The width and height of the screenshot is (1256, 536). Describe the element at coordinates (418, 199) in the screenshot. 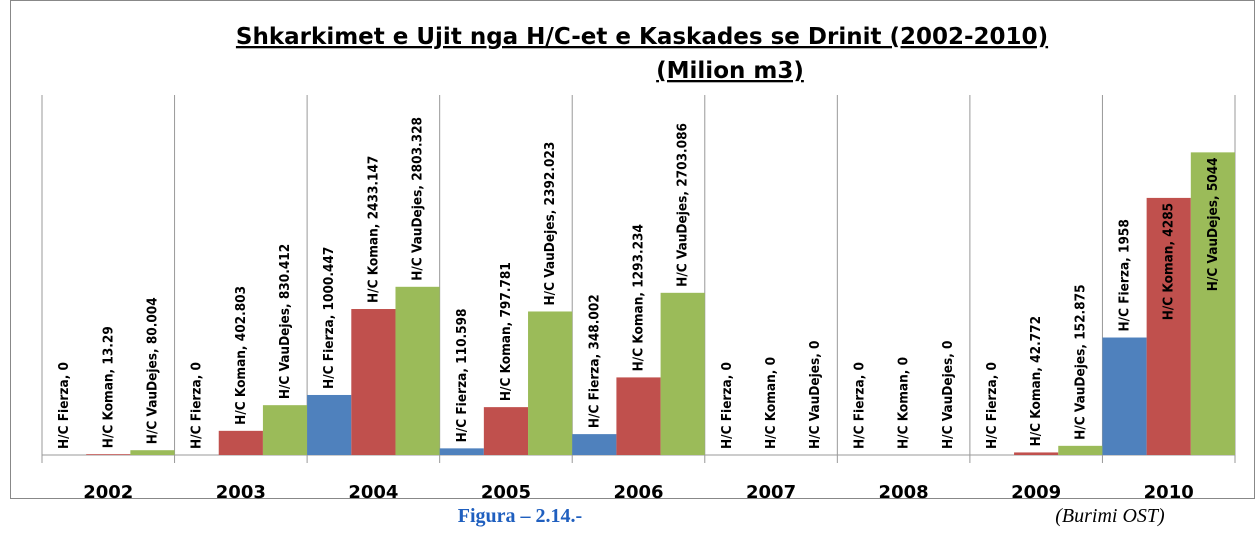

I see `data-label: H/C VauDejes, 2803.328` at that location.